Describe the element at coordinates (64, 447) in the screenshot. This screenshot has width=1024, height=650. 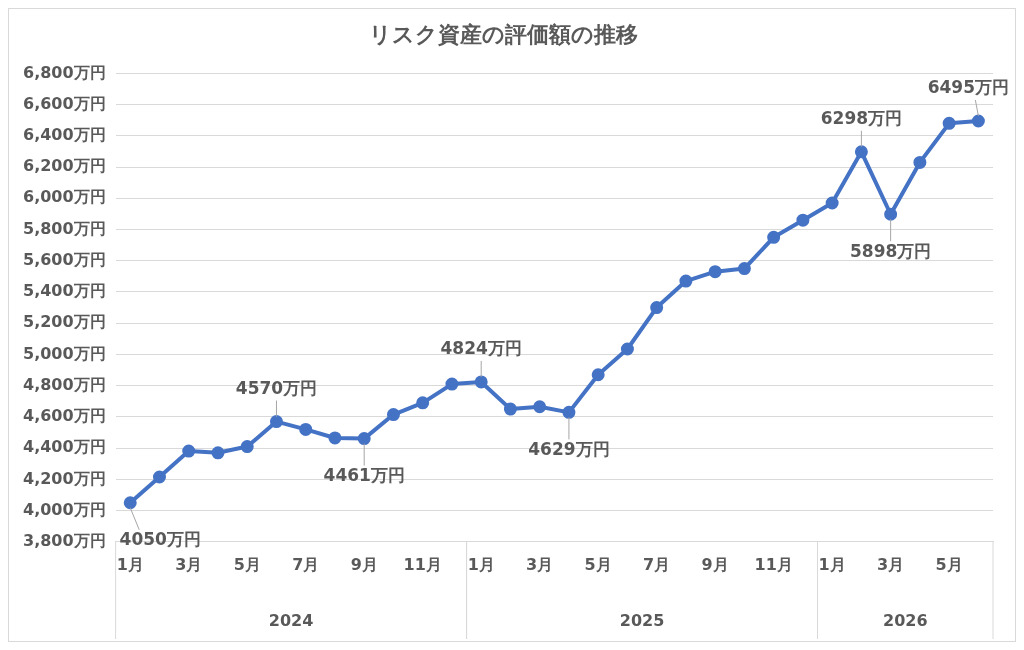
I see `y-tick-label: 4,400万円` at that location.